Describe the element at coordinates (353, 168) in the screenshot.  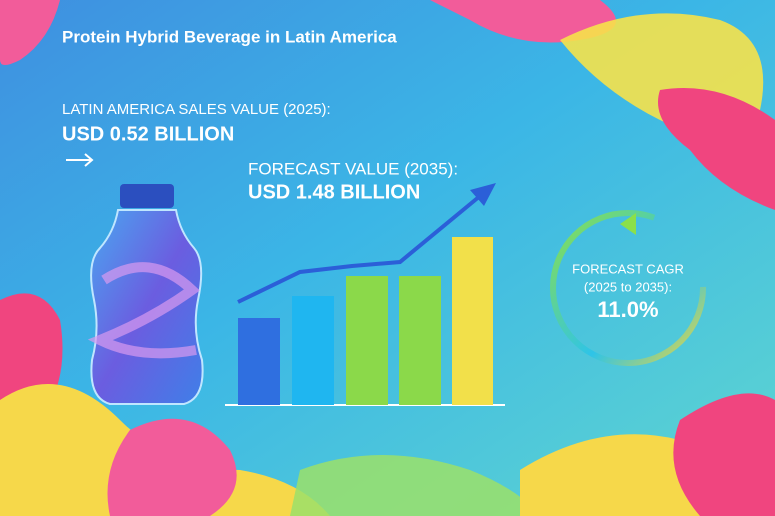
I see `forecast-label: FORECAST VALUE (2035):` at that location.